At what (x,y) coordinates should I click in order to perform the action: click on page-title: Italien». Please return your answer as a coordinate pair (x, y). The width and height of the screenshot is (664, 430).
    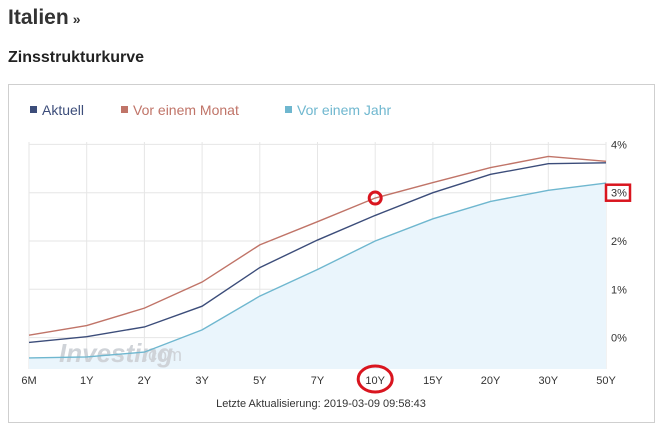
    Looking at the image, I should click on (44, 18).